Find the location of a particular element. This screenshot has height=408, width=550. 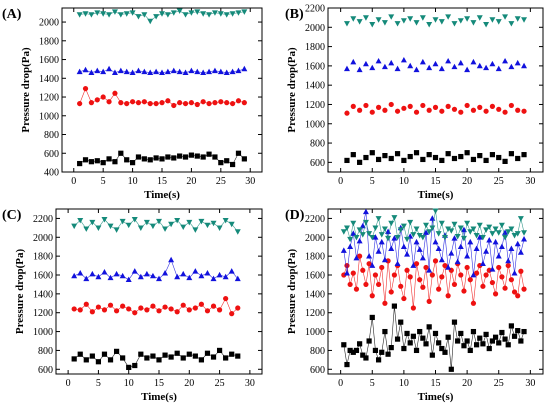

x-tick-label: 5 is located at coordinates (372, 383).